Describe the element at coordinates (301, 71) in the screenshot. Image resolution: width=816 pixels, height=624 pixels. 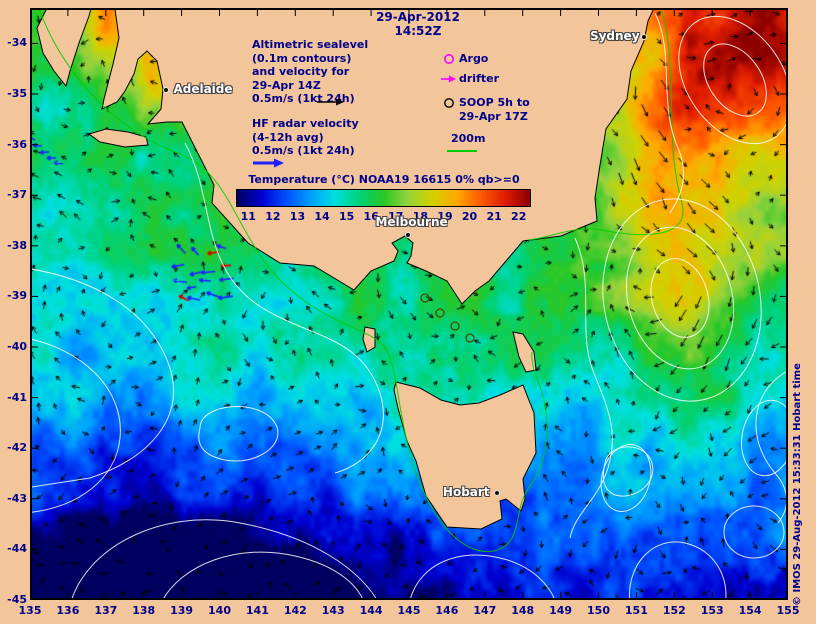
I see `legend-altimetry-line: and velocity for` at that location.